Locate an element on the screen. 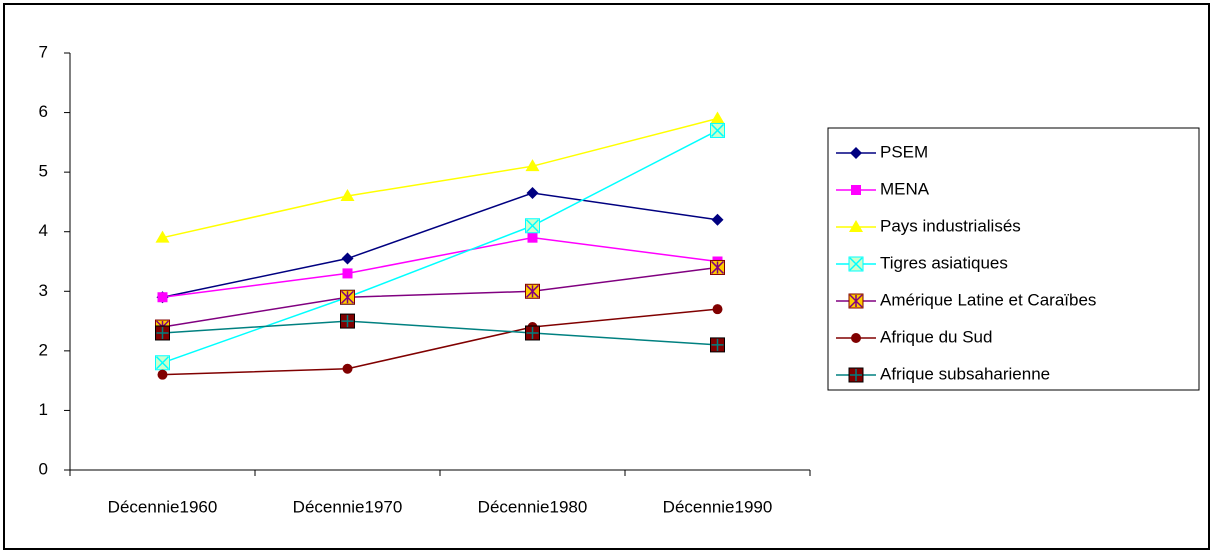 The image size is (1216, 557). y-tick-label: 7 is located at coordinates (43, 51).